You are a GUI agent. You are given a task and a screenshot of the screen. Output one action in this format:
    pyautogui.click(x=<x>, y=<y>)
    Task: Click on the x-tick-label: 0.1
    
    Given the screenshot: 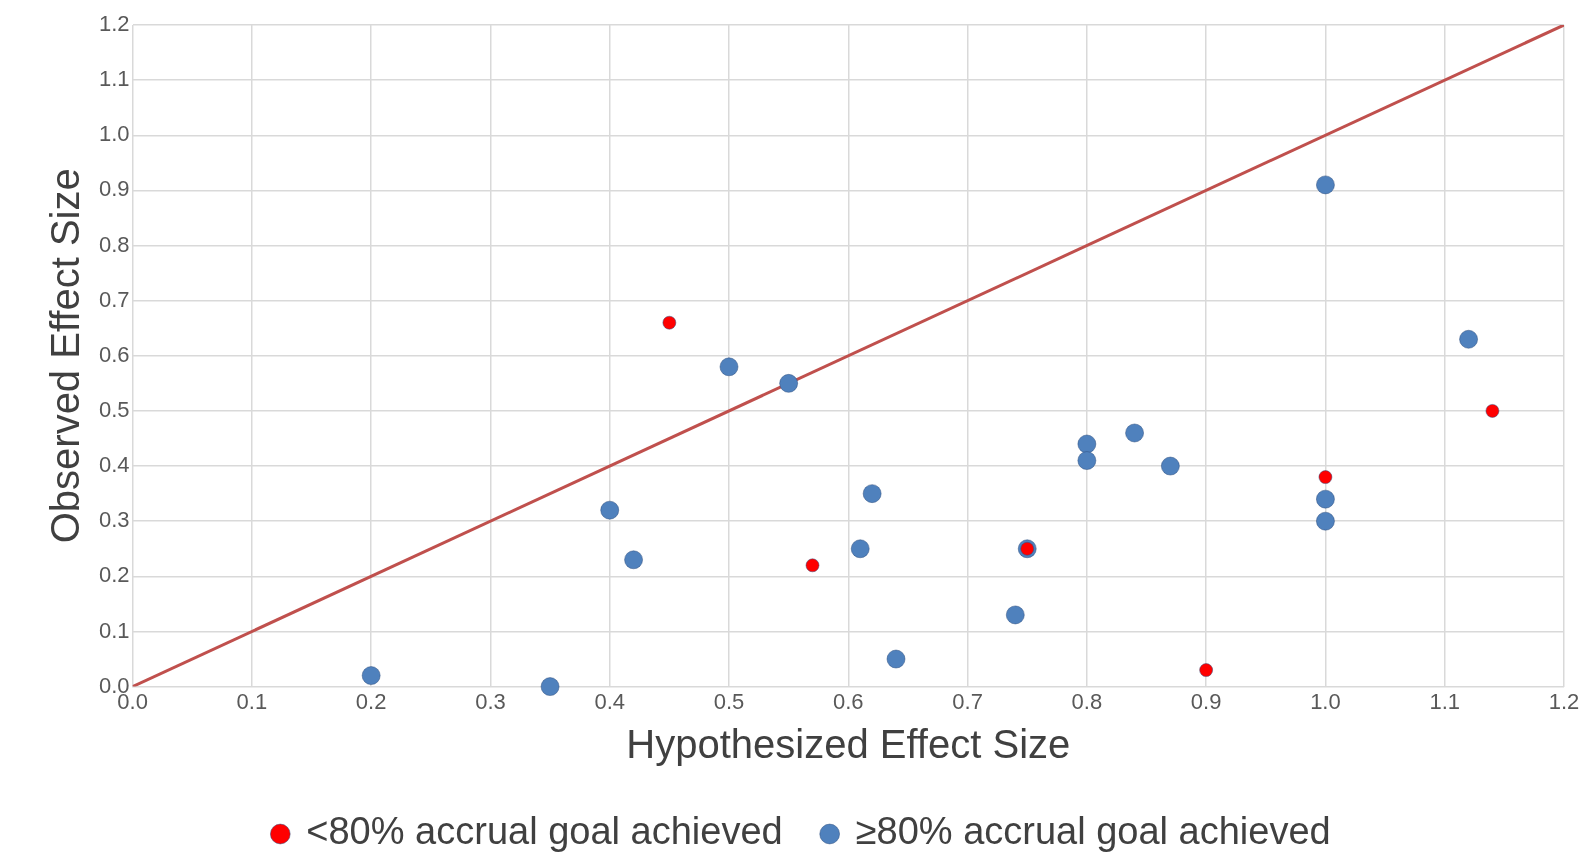 What is the action you would take?
    pyautogui.click(x=252, y=701)
    